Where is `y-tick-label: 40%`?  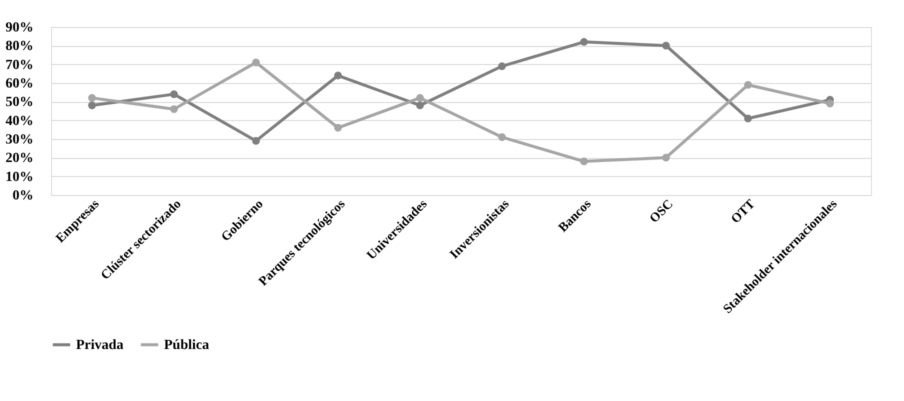 y-tick-label: 40% is located at coordinates (20, 121).